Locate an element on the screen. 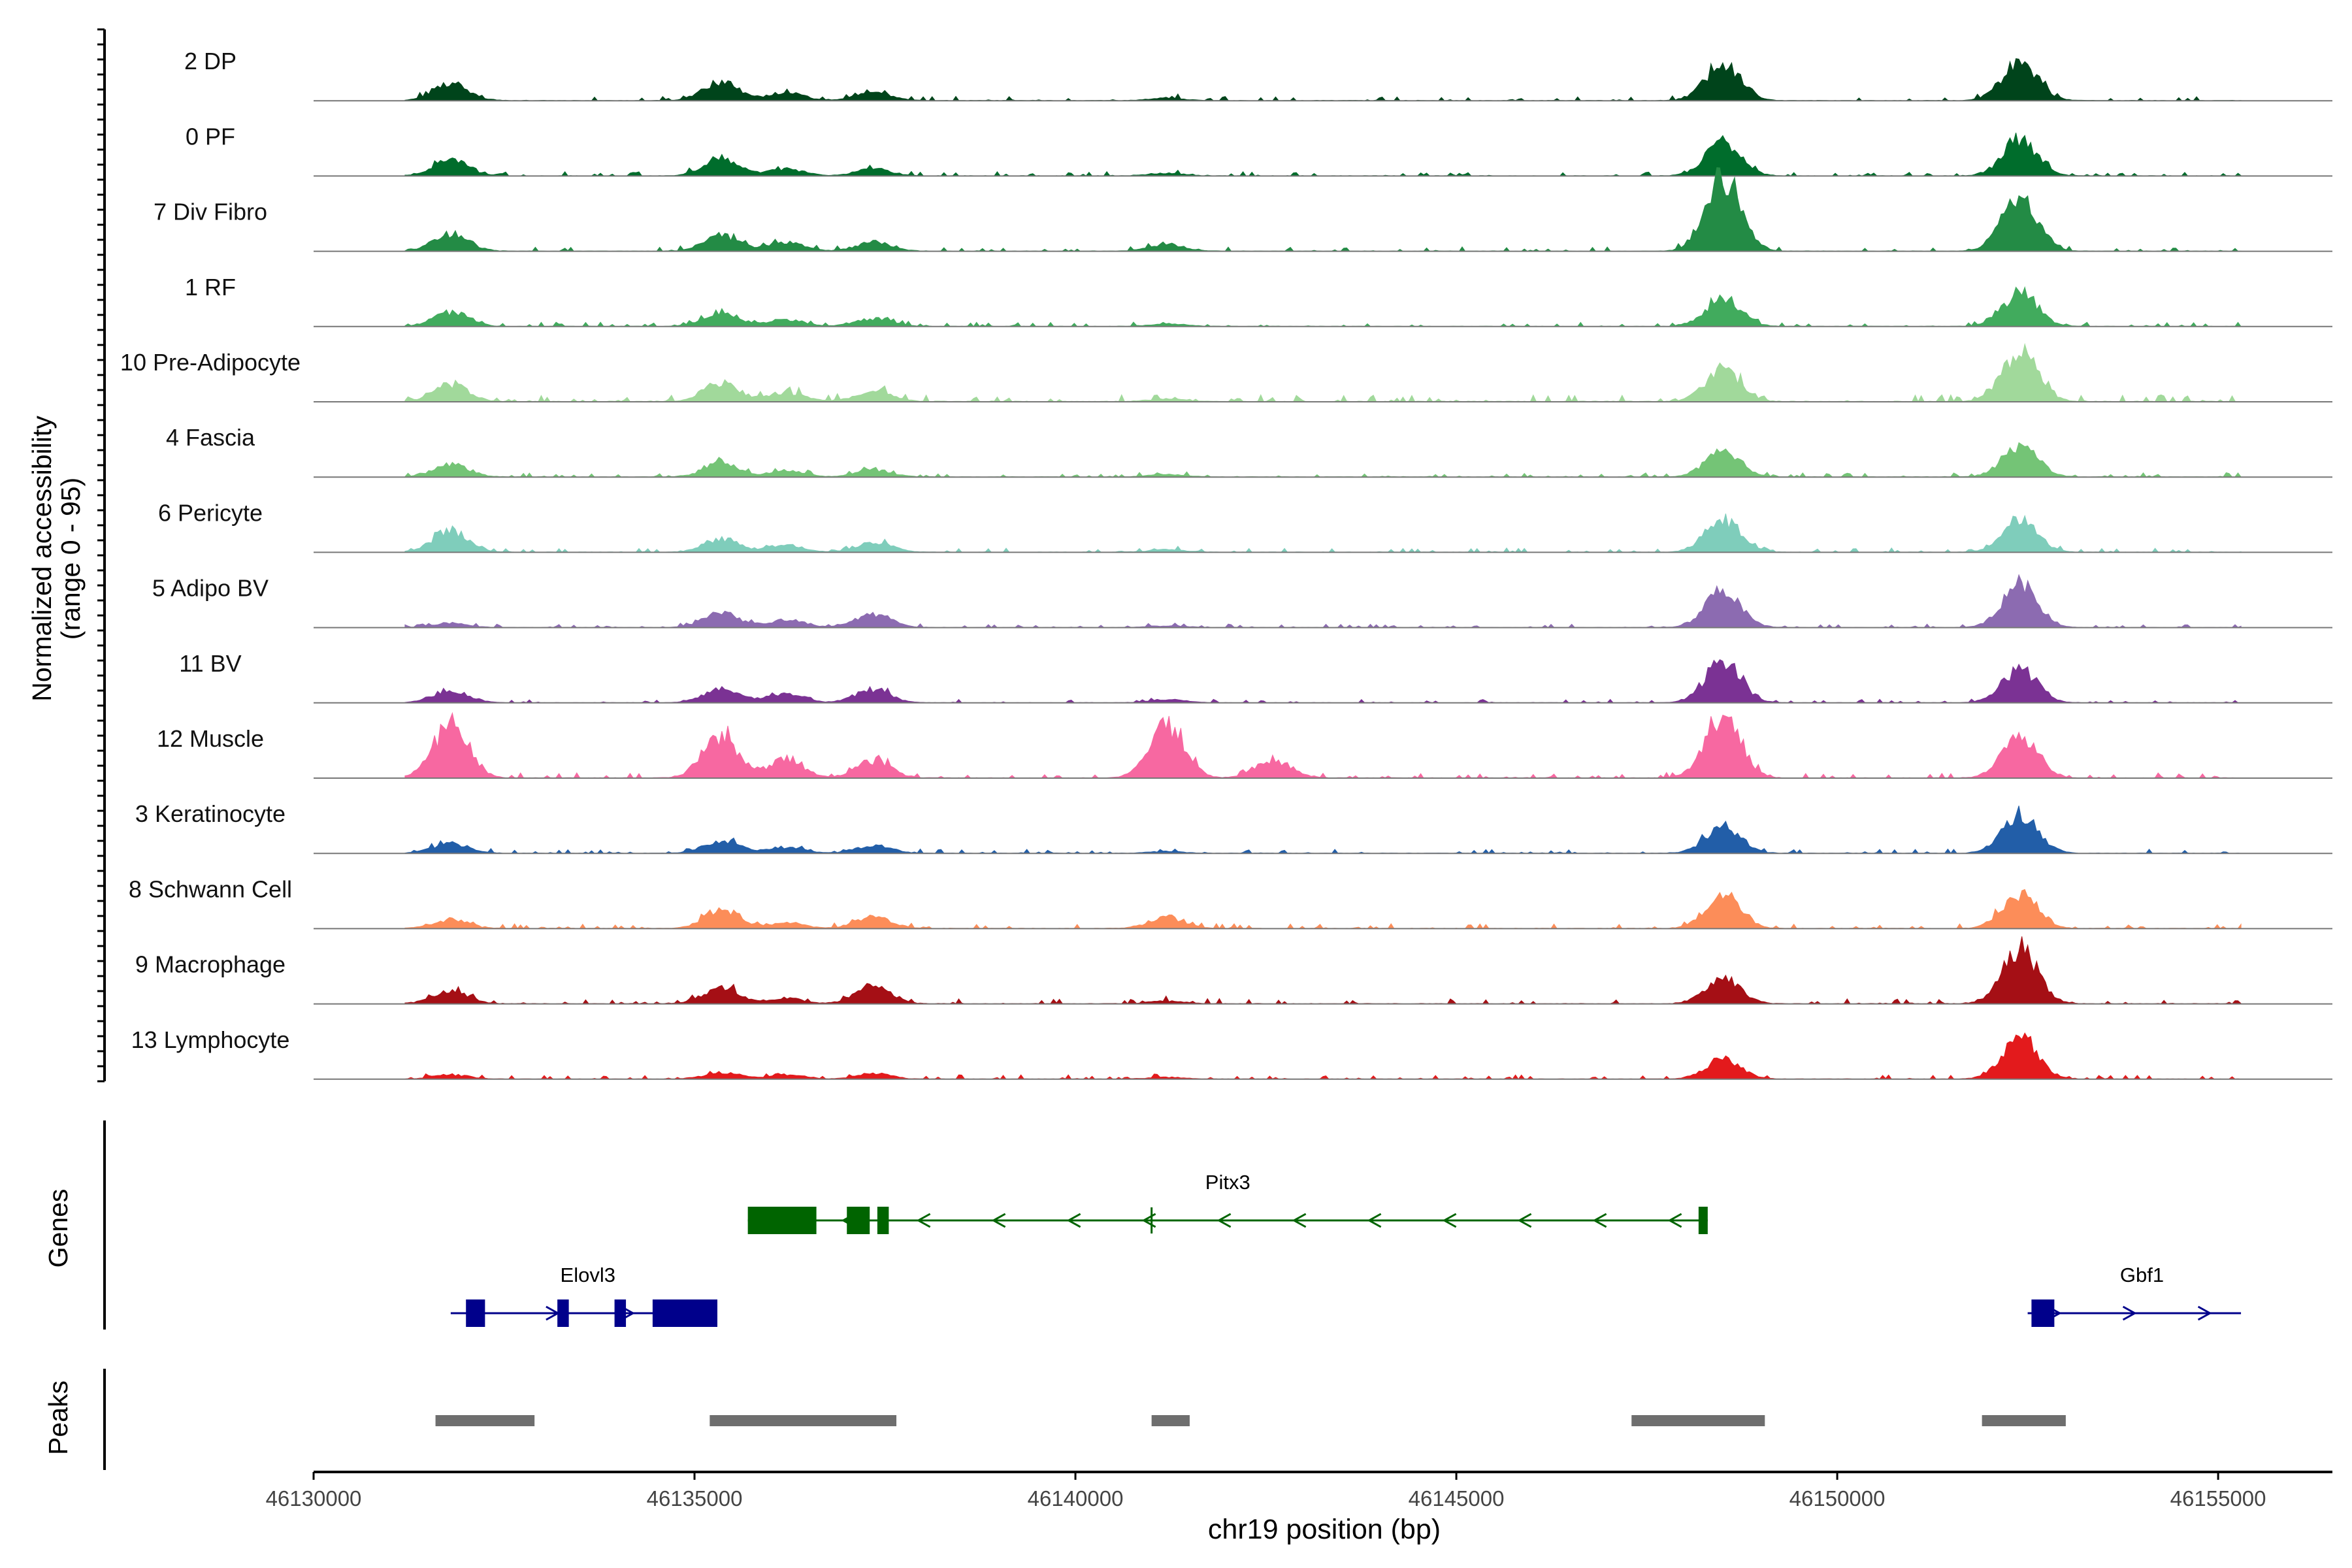  x-tick-label: 46140000 is located at coordinates (1076, 1498).